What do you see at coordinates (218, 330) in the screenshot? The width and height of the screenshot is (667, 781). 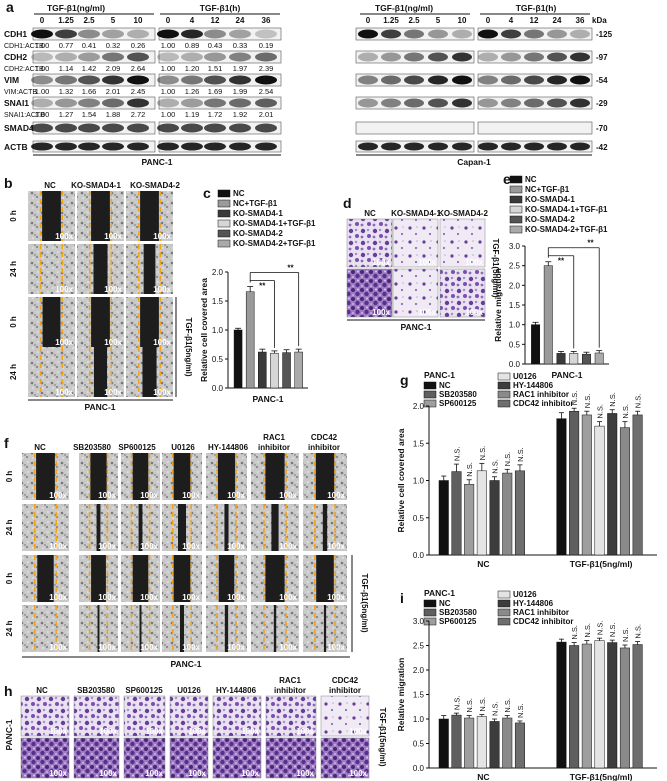 I see `y-tick-label: 1.0` at bounding box center [218, 330].